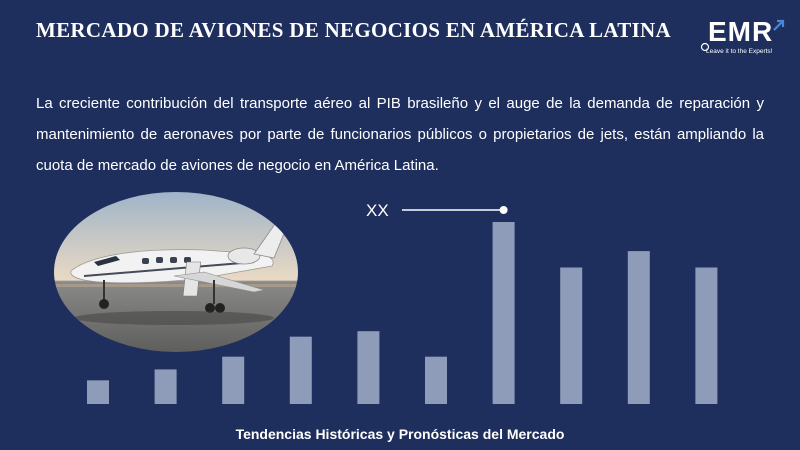  I want to click on arrow-up-right-icon, so click(779, 25).